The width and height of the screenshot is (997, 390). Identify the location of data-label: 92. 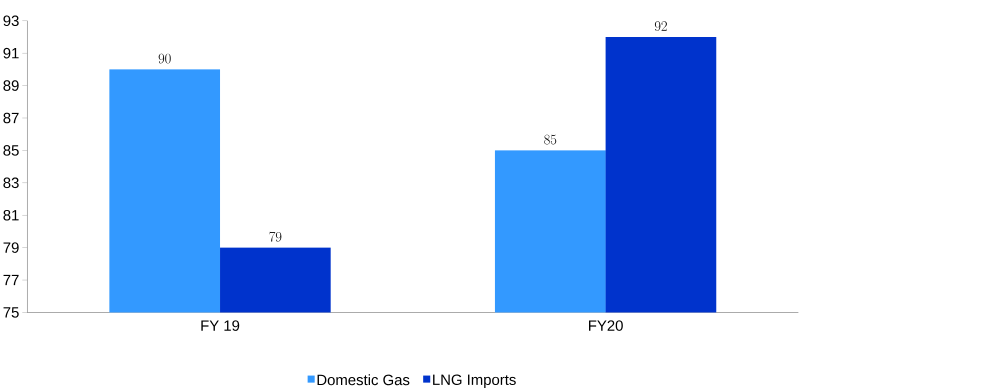
(660, 26).